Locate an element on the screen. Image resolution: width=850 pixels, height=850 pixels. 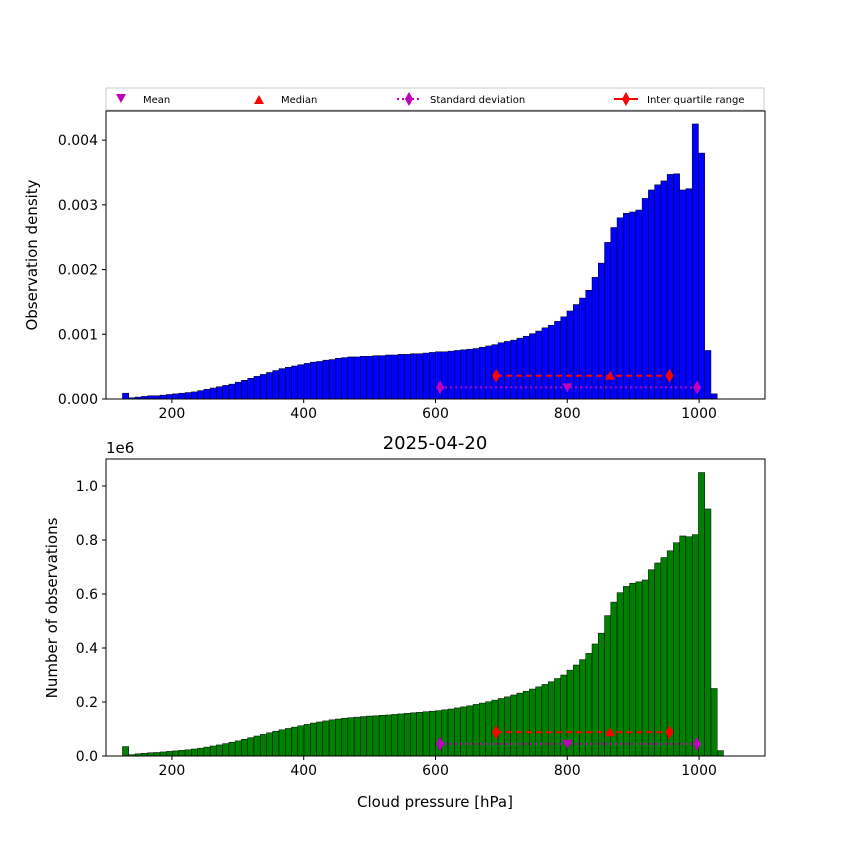
density-y-tick-label: 0.002 is located at coordinates (78, 271).